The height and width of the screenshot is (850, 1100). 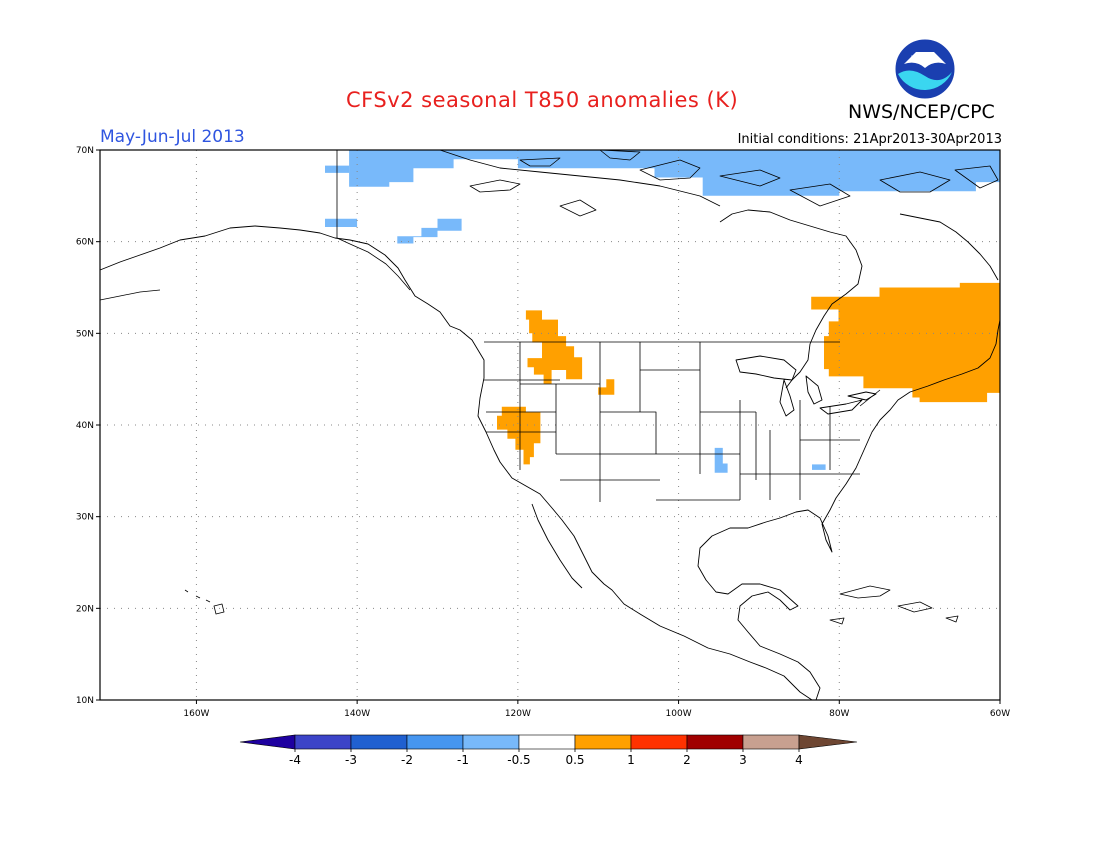 What do you see at coordinates (85, 151) in the screenshot?
I see `lat-tick-label: 70N` at bounding box center [85, 151].